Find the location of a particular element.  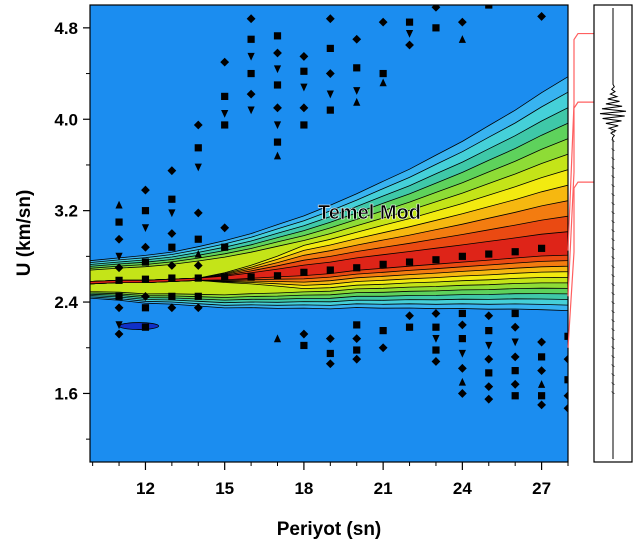

seismogram-trace is located at coordinates (613, 233).